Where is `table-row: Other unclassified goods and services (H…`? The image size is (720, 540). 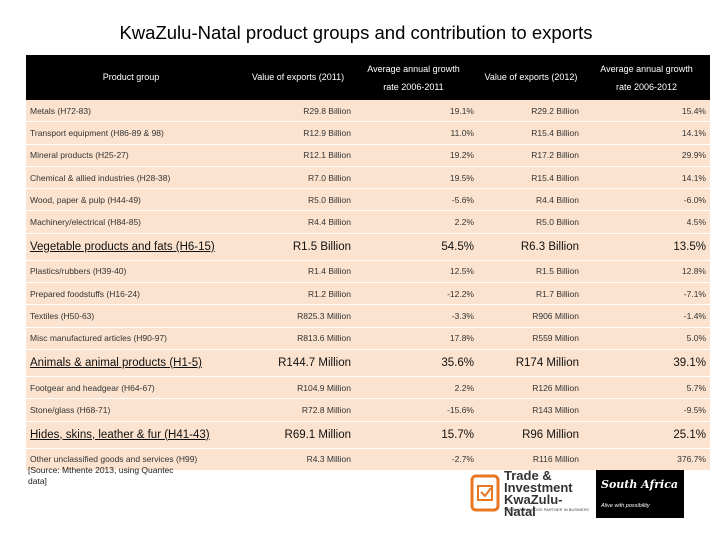
table-row: Other unclassified goods and services (H… is located at coordinates (368, 459).